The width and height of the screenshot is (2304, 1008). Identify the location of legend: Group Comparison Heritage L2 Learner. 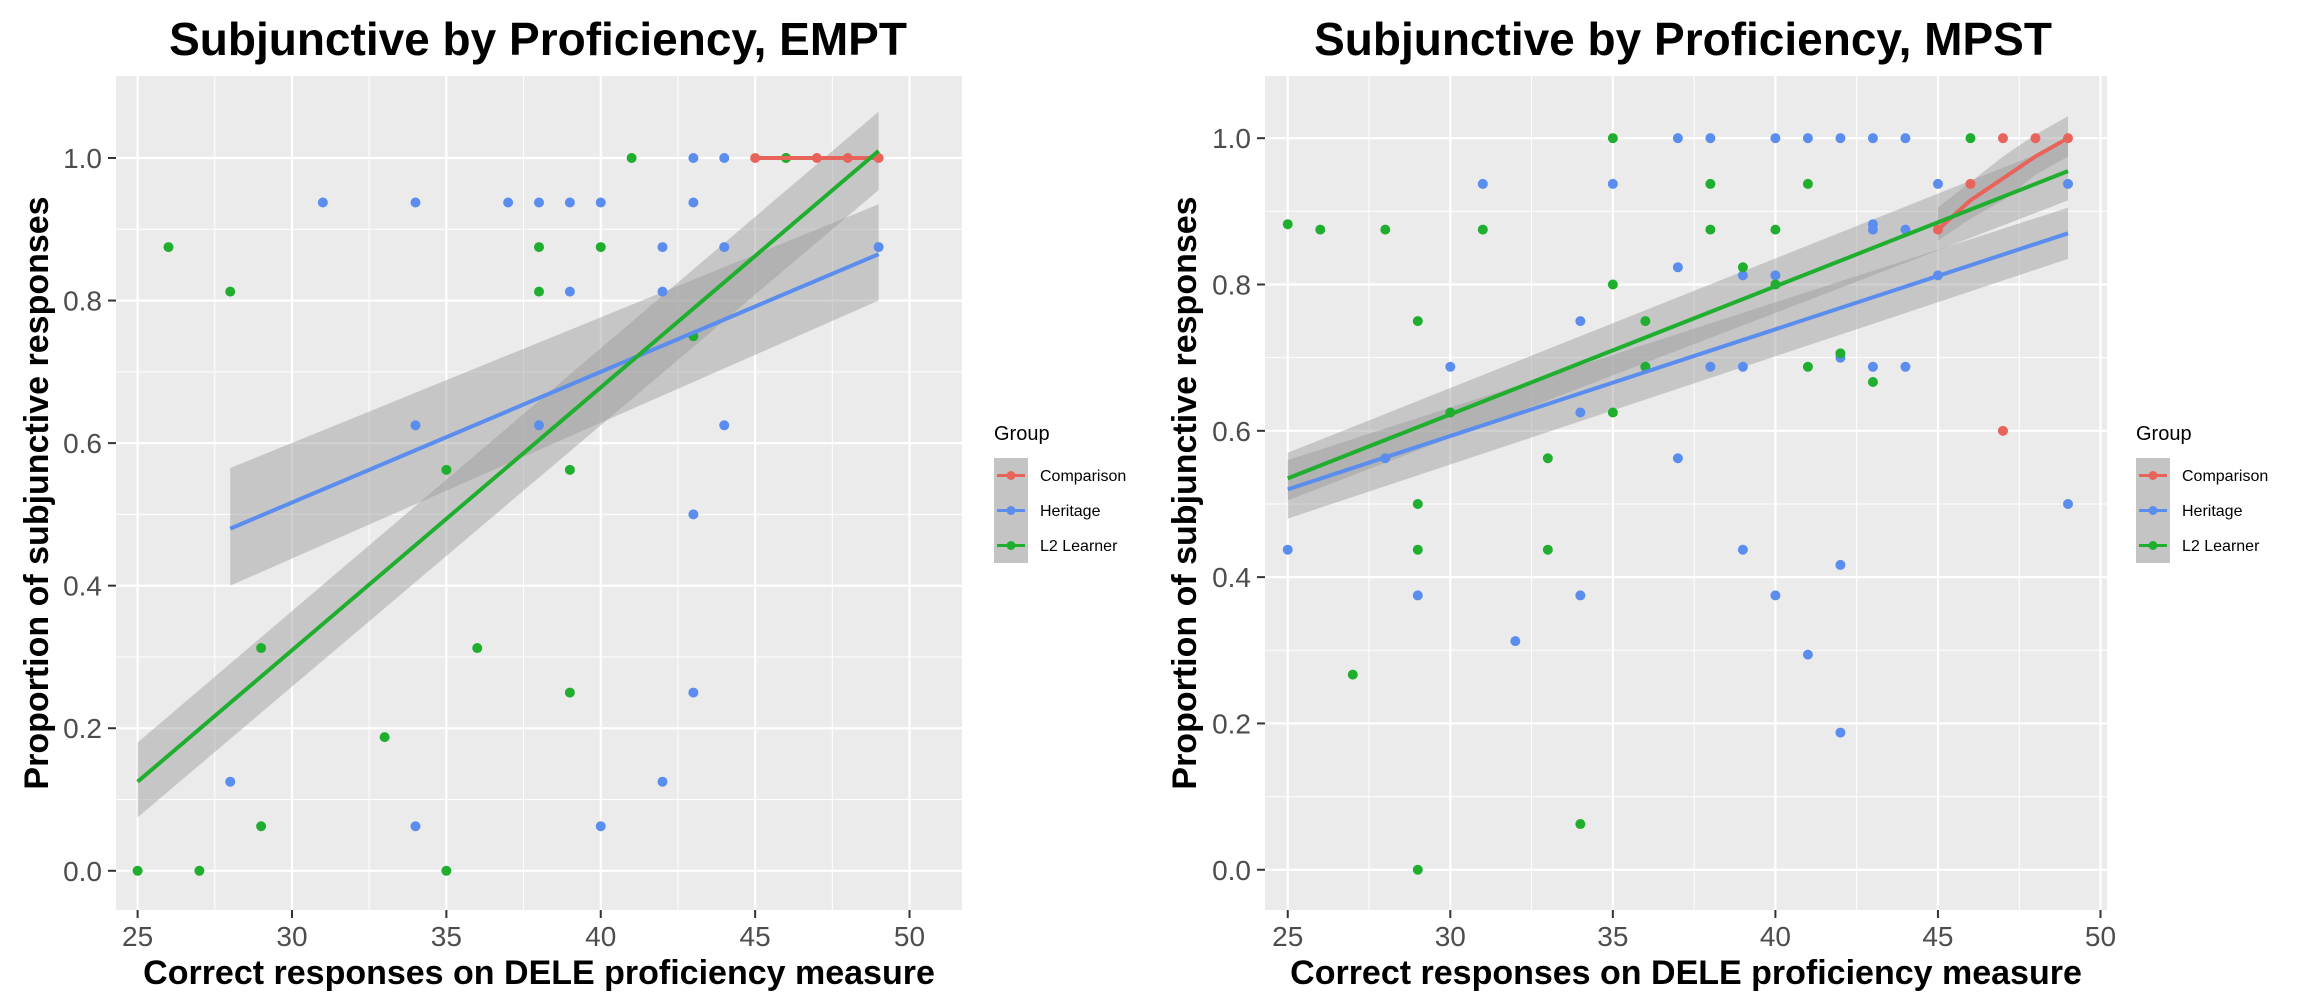
(1060, 493).